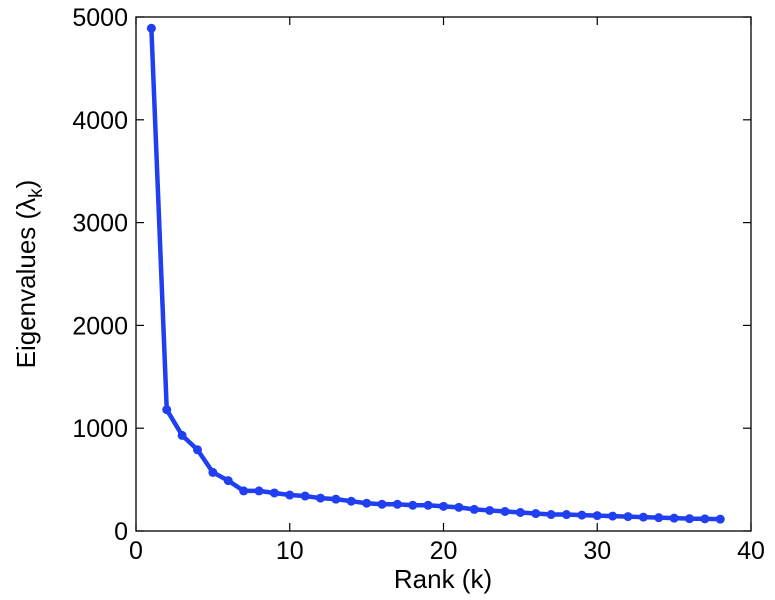 The width and height of the screenshot is (775, 600). I want to click on y-axis-label-close: ), so click(26, 184).